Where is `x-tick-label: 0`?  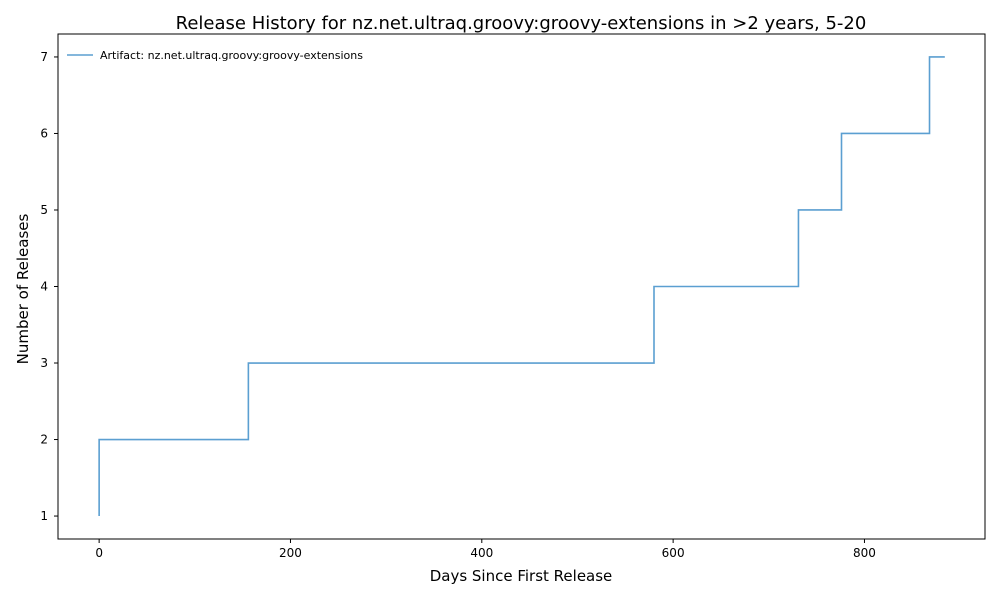 x-tick-label: 0 is located at coordinates (99, 553).